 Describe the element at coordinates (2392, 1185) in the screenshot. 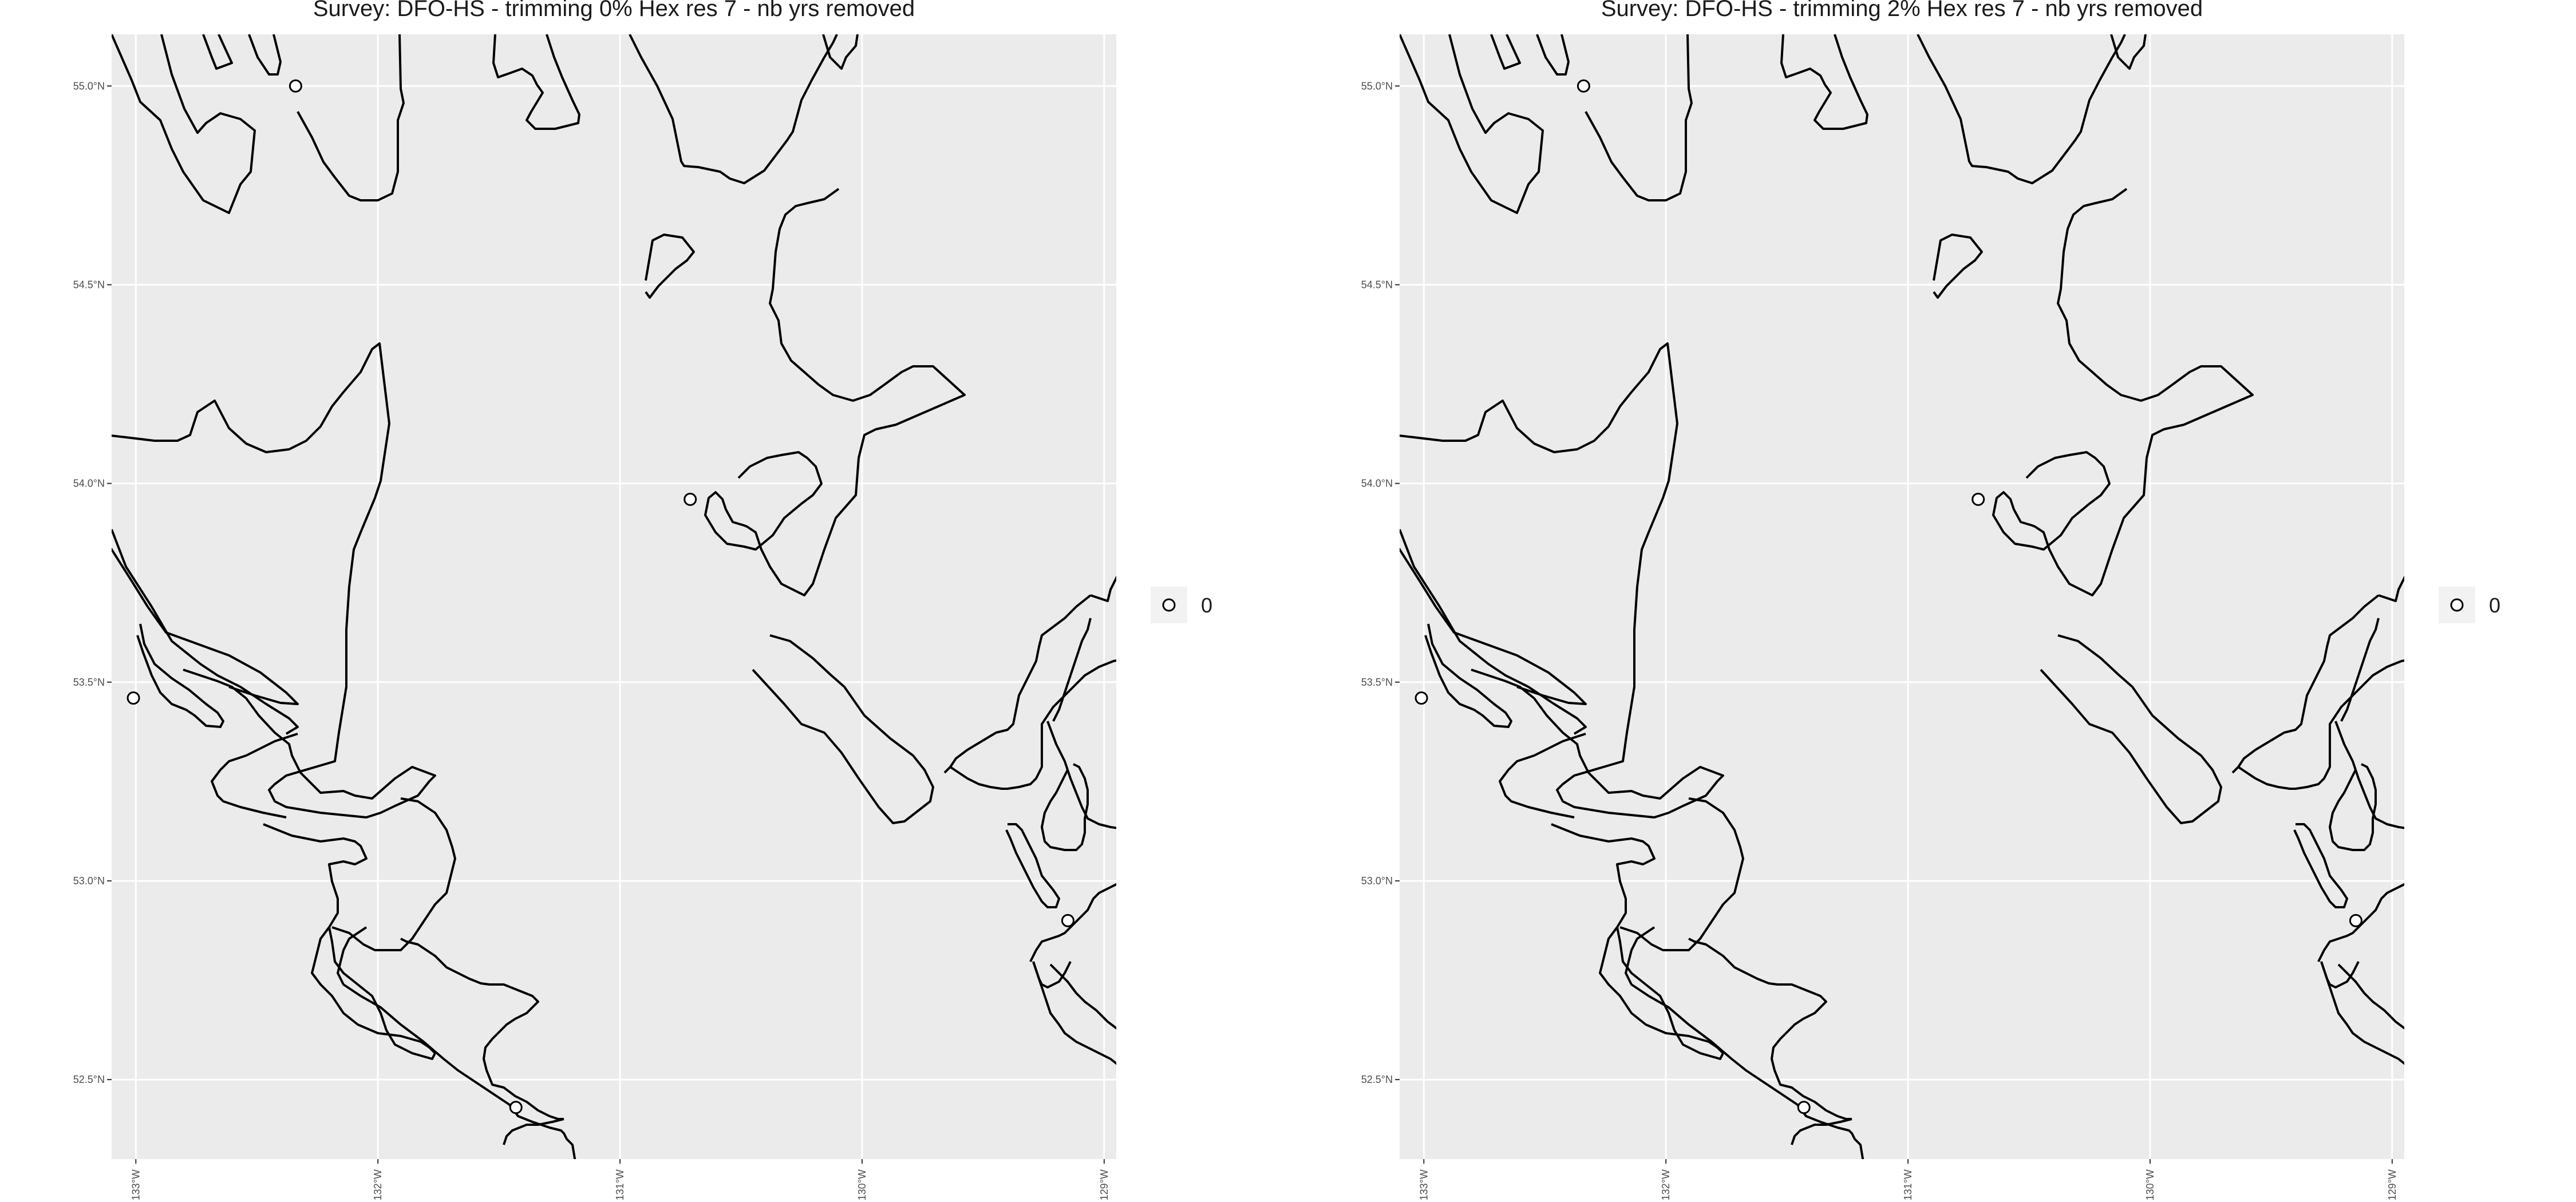

I see `x-tick-label: 129°W` at that location.